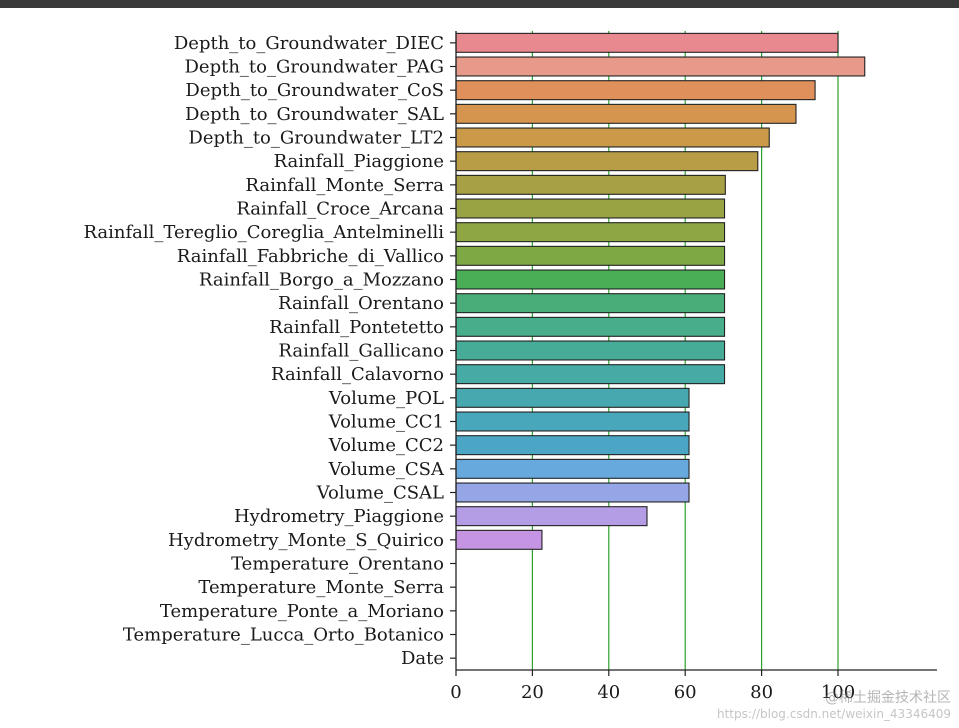 This screenshot has width=959, height=728. Describe the element at coordinates (590, 255) in the screenshot. I see `bar-Rainfall_Fabbriche_di_Vallico` at that location.